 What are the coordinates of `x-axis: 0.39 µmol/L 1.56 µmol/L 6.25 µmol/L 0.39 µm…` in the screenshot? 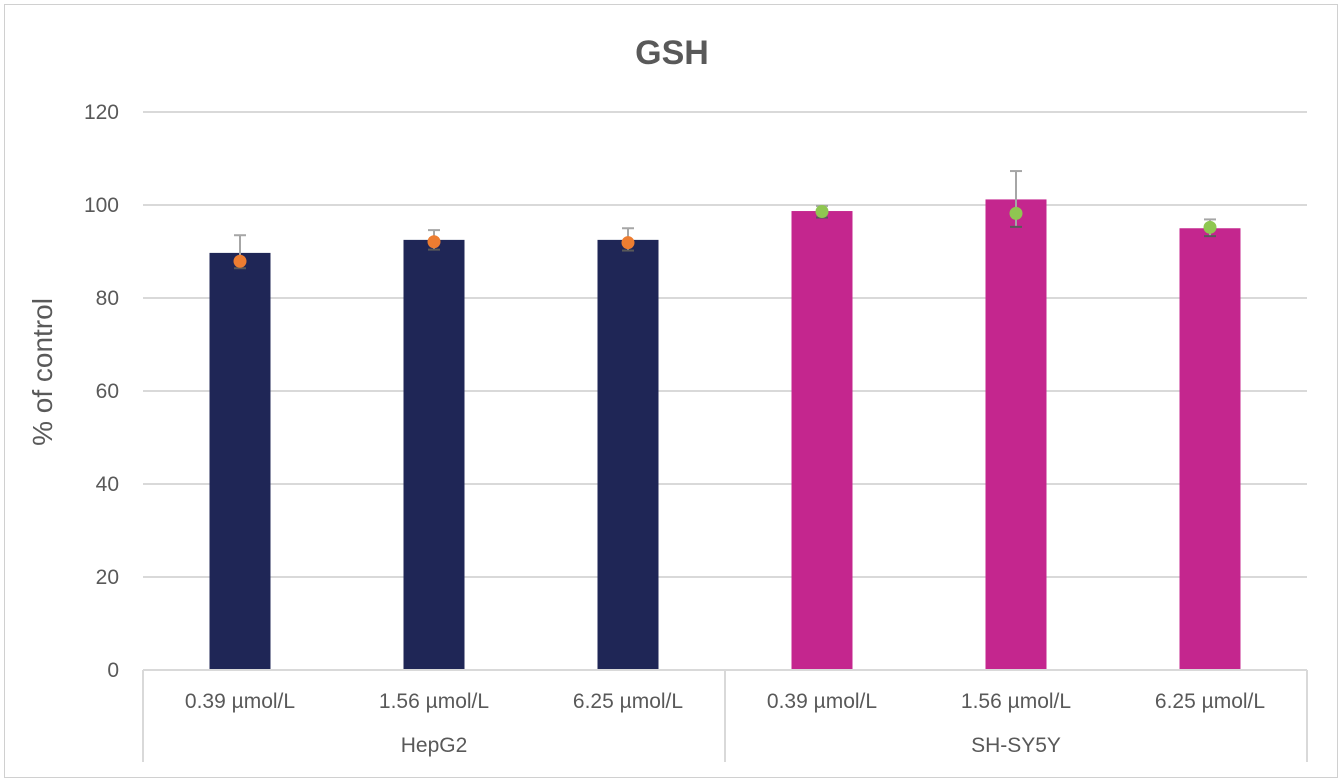 It's located at (725, 715).